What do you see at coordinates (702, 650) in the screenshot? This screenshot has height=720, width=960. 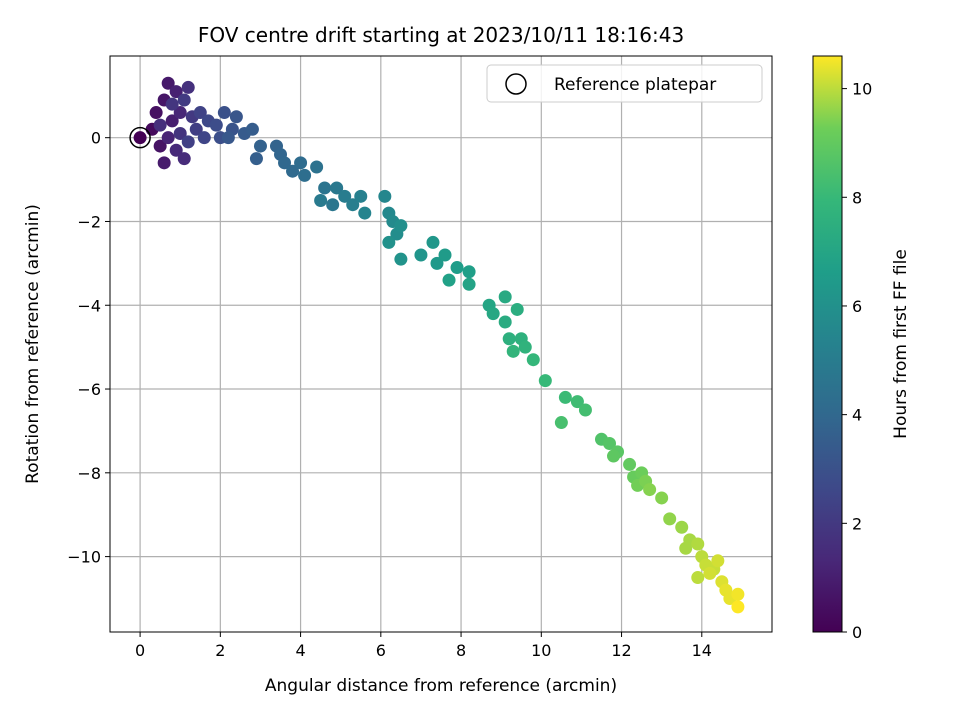 I see `x-tick-label: 14` at bounding box center [702, 650].